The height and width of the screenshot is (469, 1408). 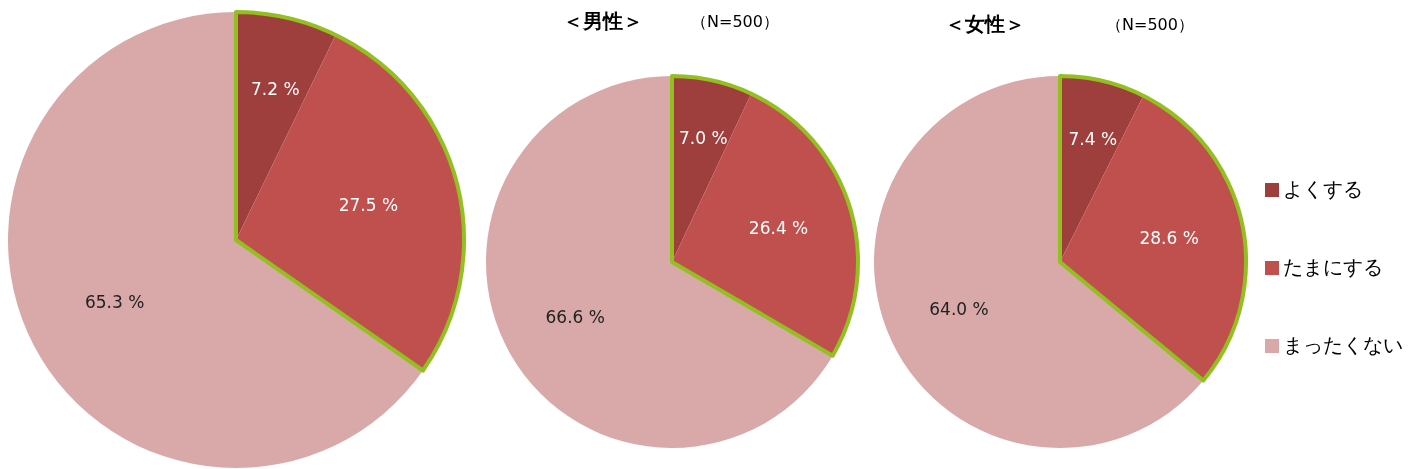 I want to click on data-label: 65.3 %, so click(x=114, y=302).